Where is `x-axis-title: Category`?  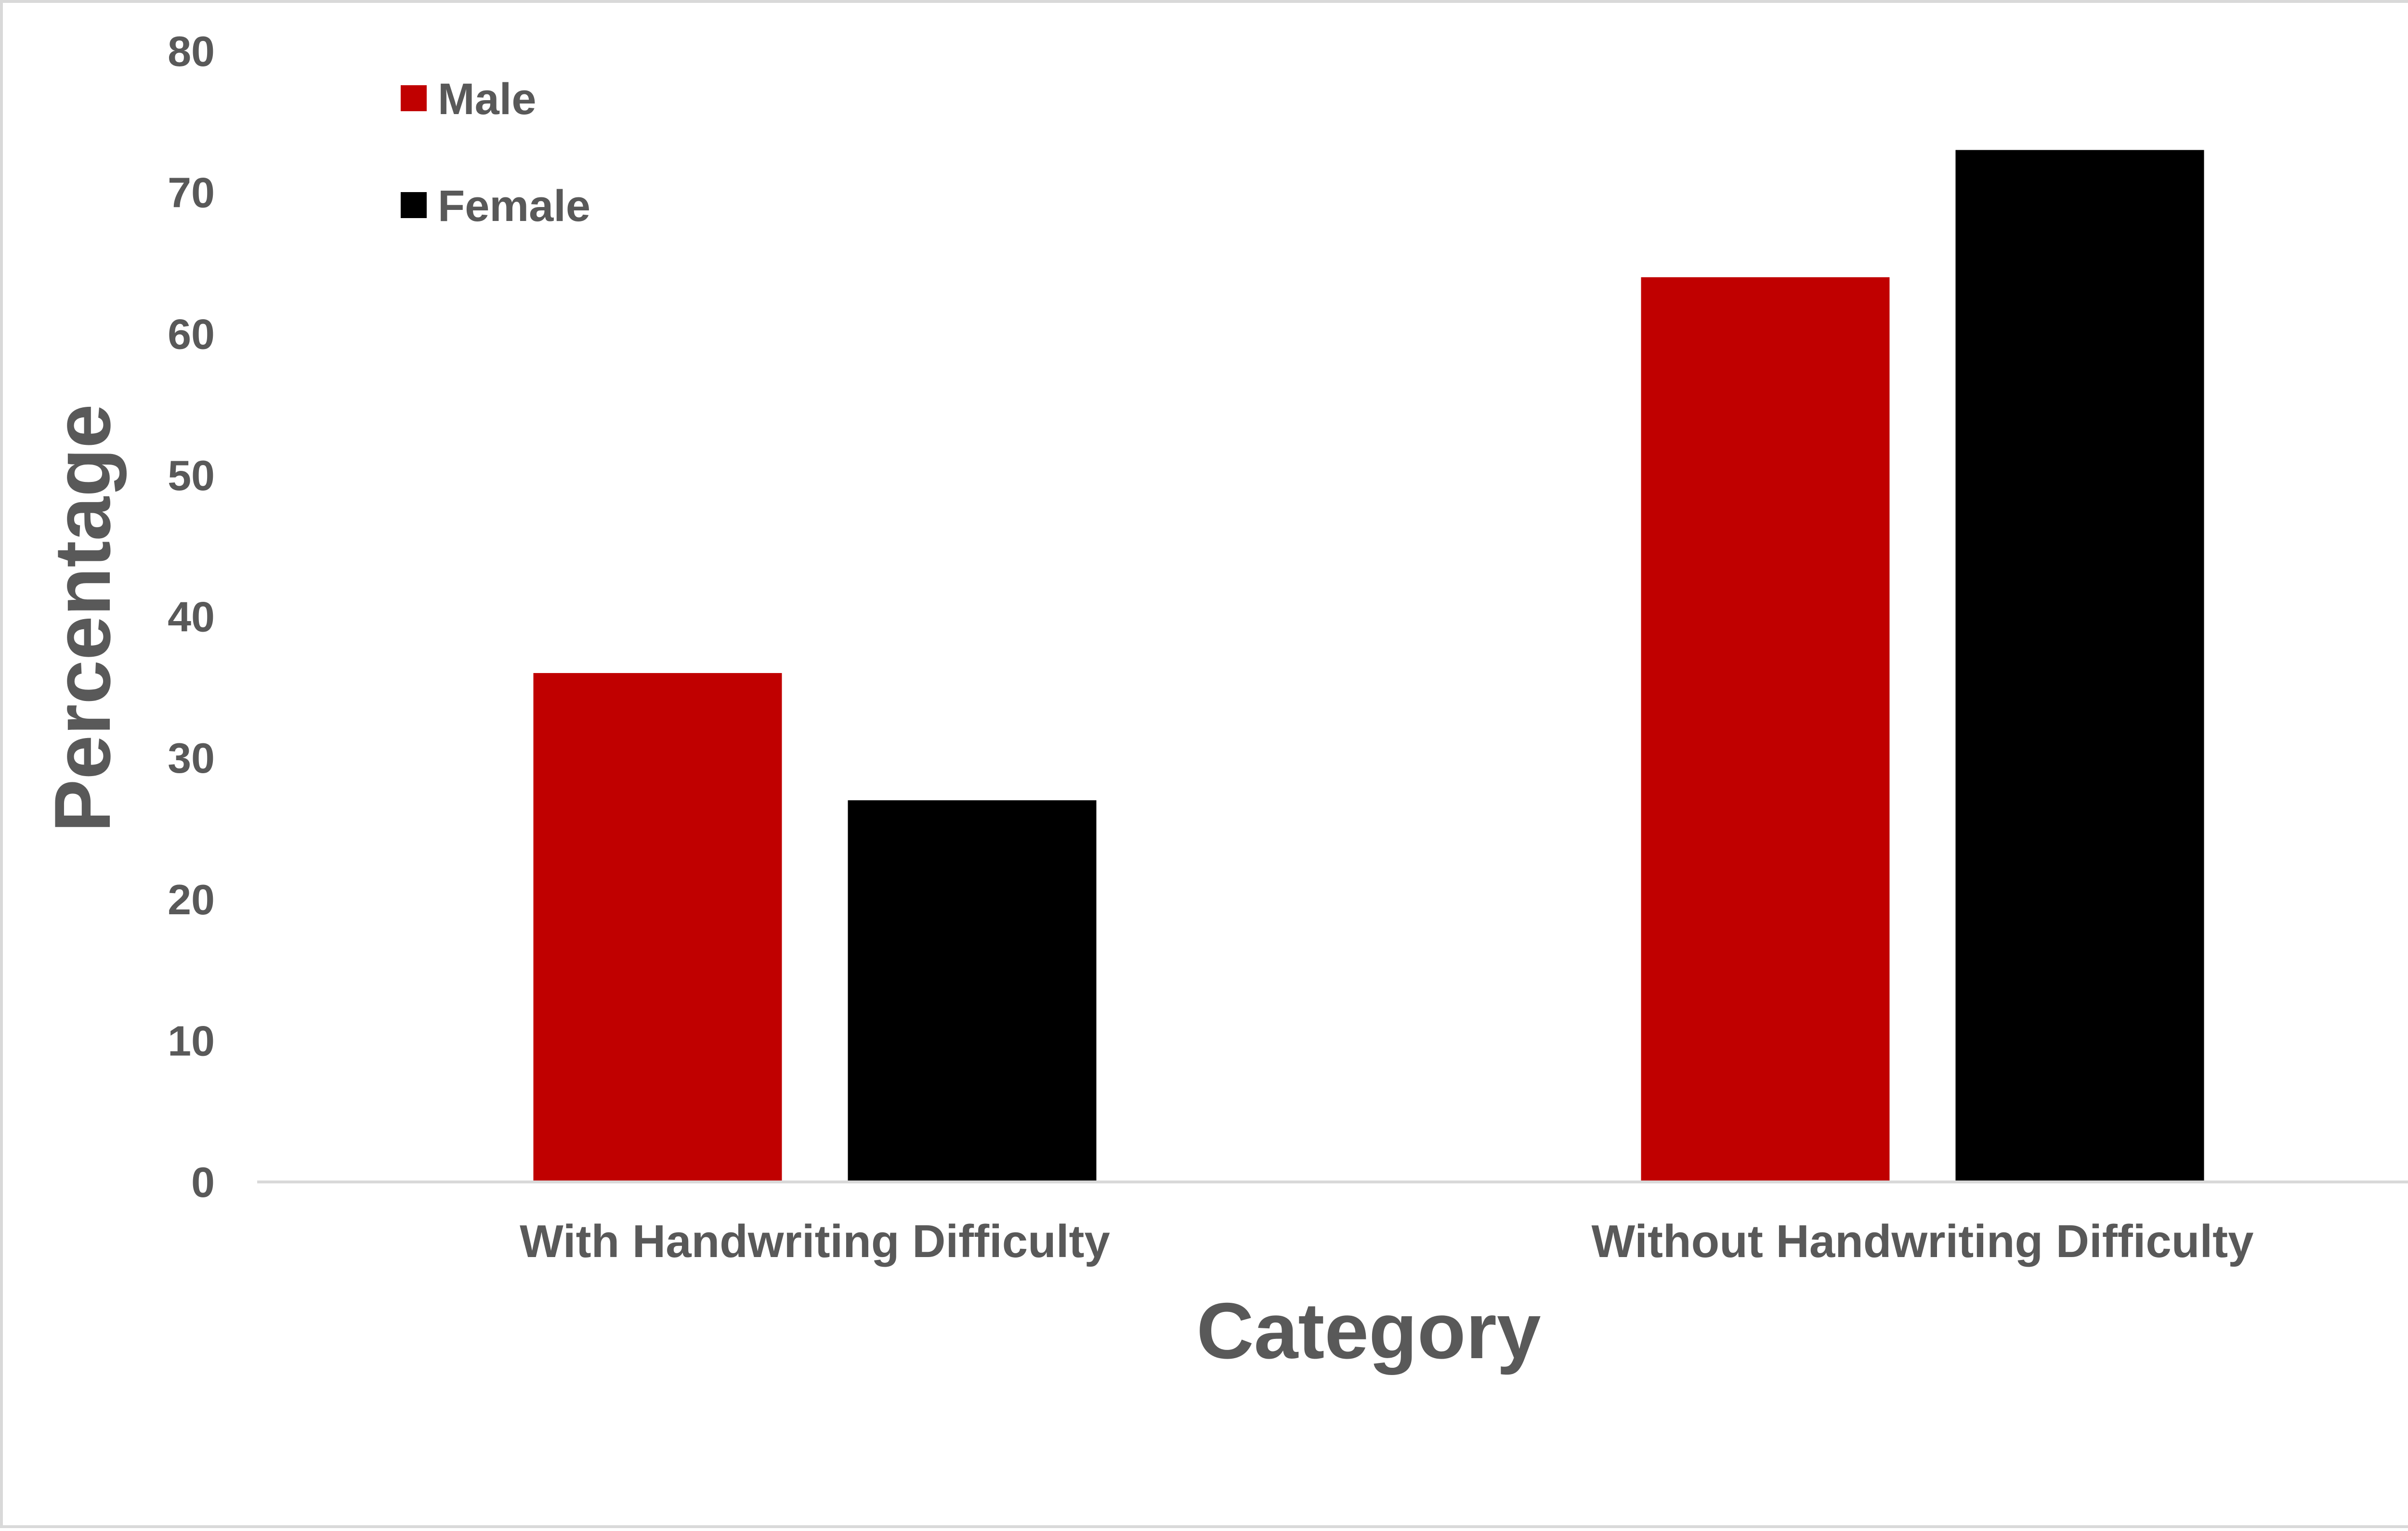 x-axis-title: Category is located at coordinates (1368, 1330).